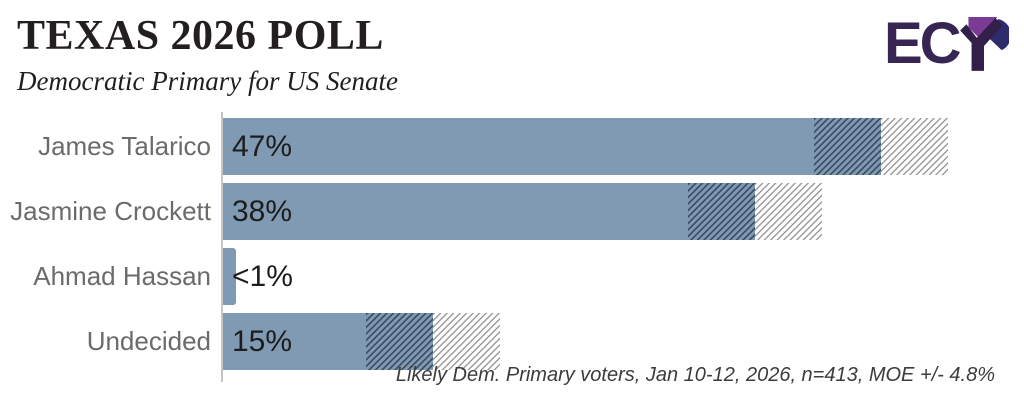 The width and height of the screenshot is (1024, 405). What do you see at coordinates (200, 36) in the screenshot?
I see `page-title: TEXAS 2026 POLL` at bounding box center [200, 36].